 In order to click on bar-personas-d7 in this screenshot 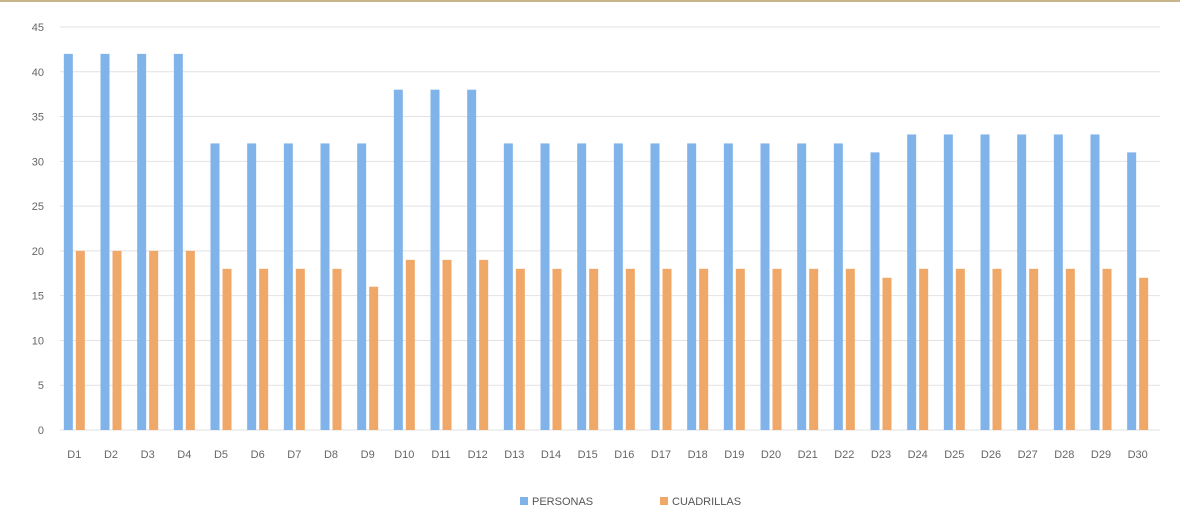, I will do `click(288, 286)`.